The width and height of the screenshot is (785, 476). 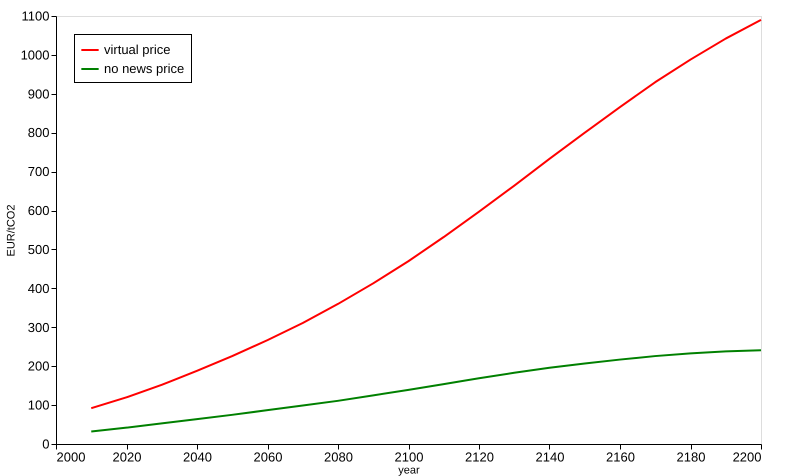 I want to click on legend-label: virtual price, so click(x=137, y=49).